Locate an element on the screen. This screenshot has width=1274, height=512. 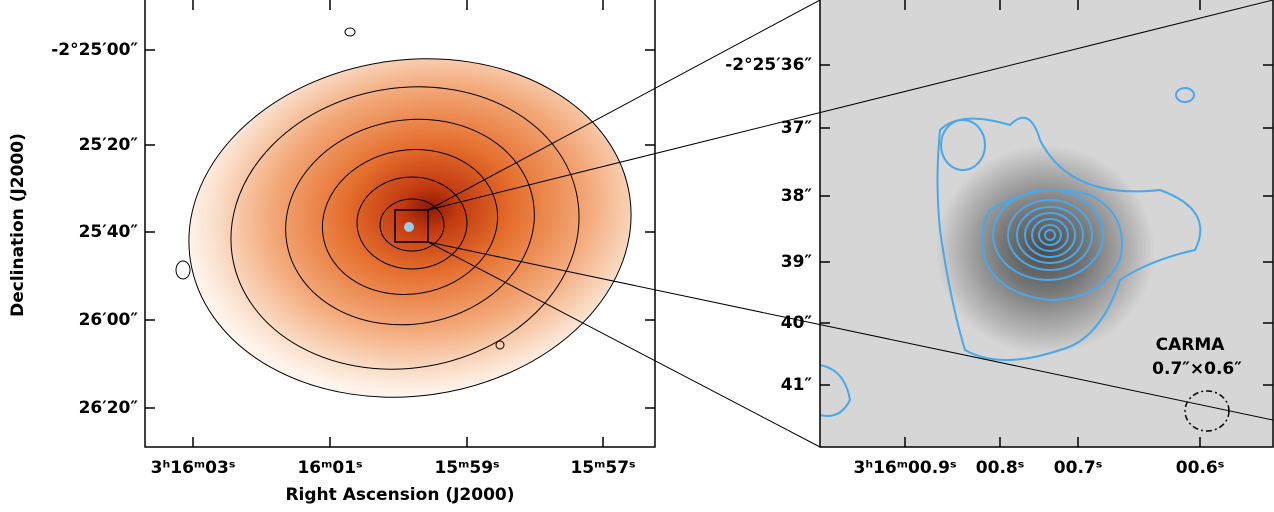
y-tick-label: -2°25′36″ is located at coordinates (768, 65).